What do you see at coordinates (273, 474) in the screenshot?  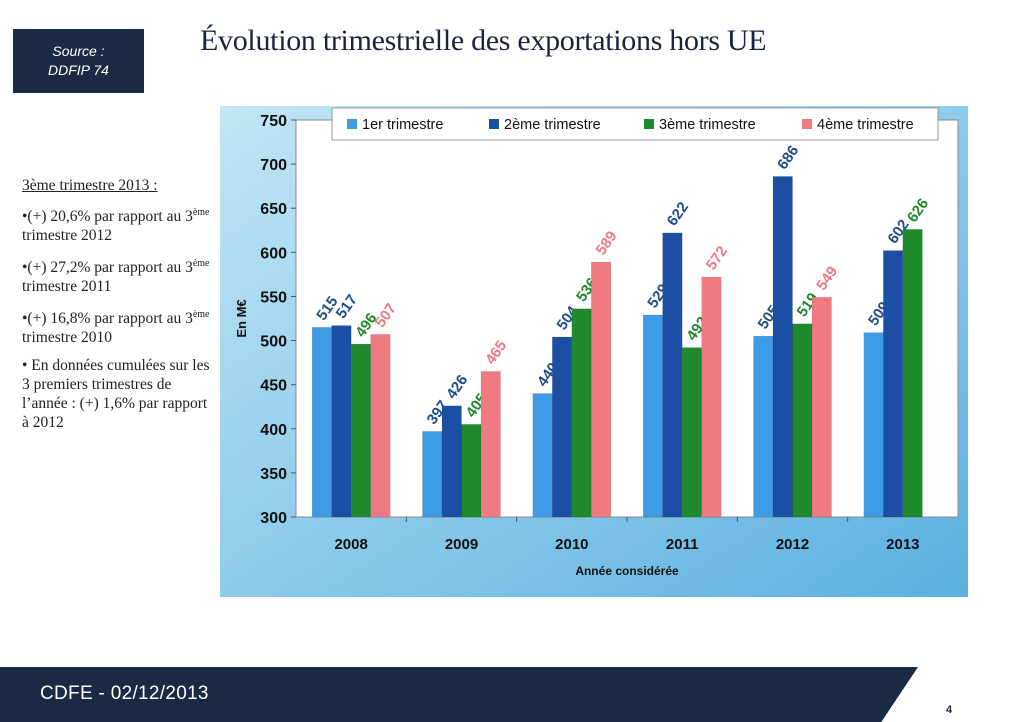 I see `y-tick-label: 350` at bounding box center [273, 474].